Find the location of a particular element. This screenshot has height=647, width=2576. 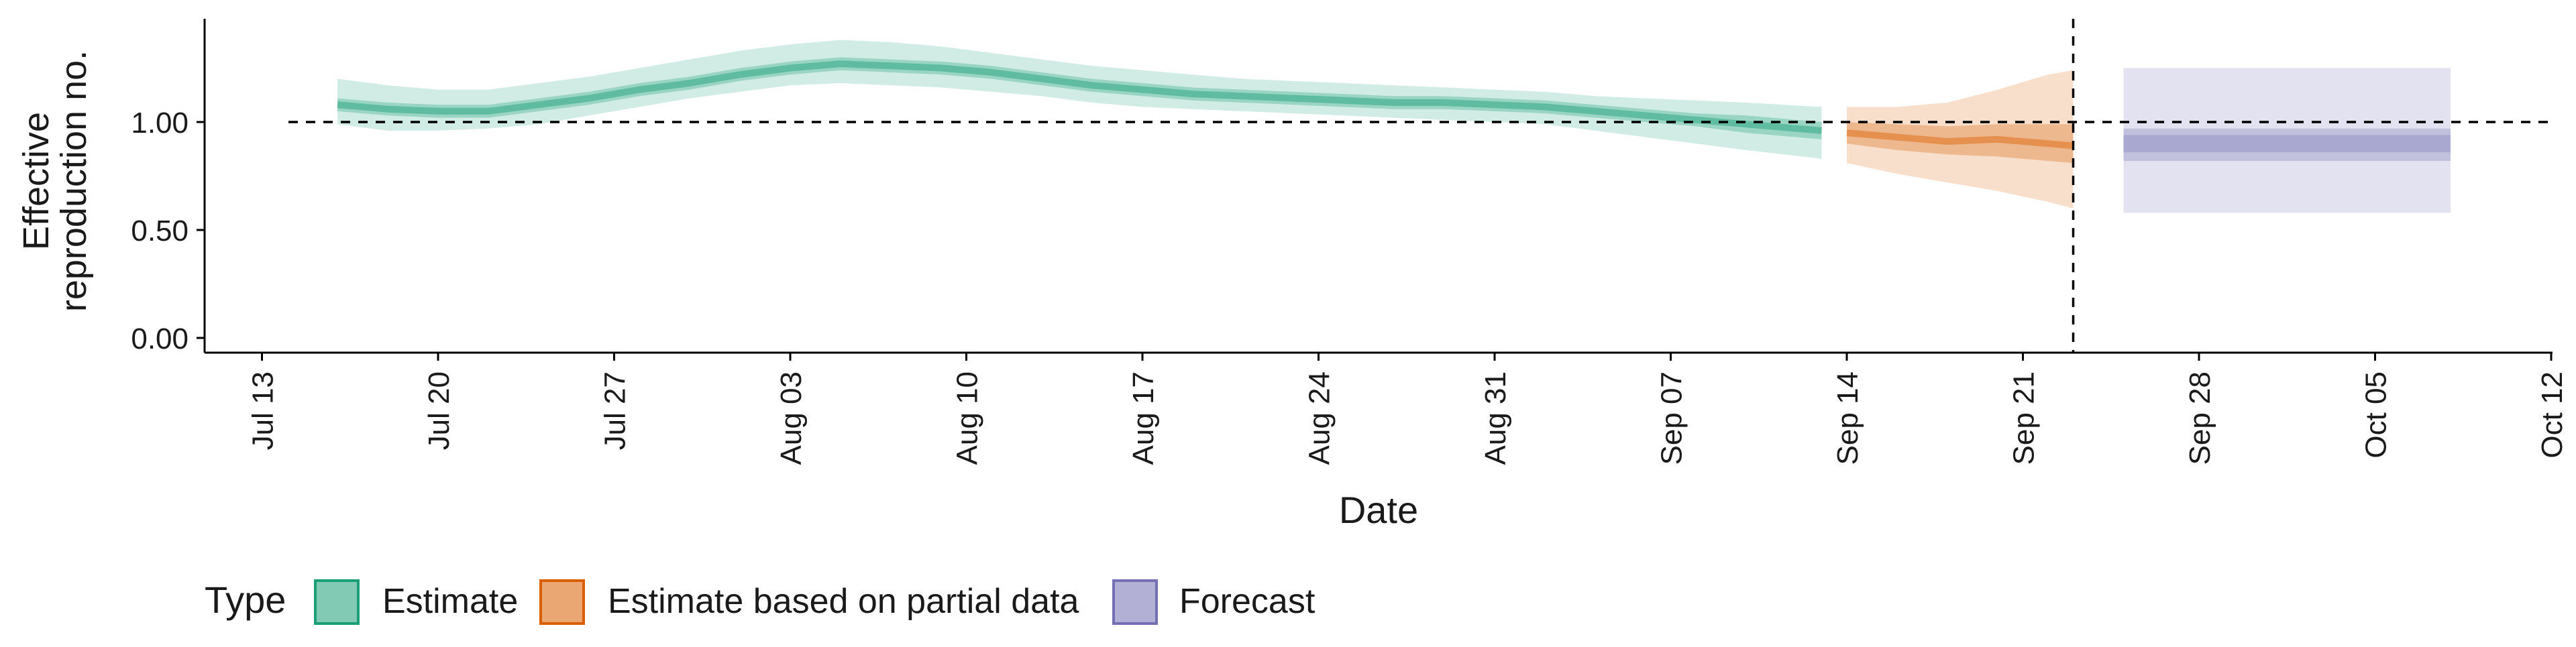

legend-key-estimate-based-on-partial-data is located at coordinates (562, 602).